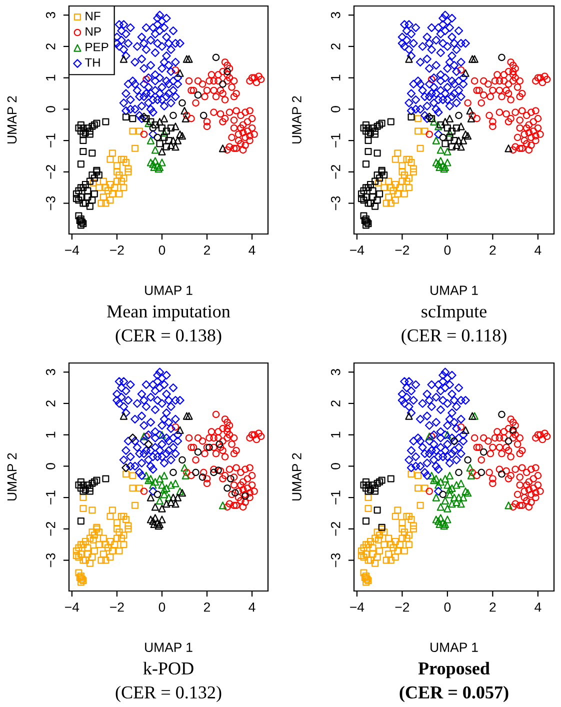 Image resolution: width=561 pixels, height=707 pixels. Describe the element at coordinates (93, 16) in the screenshot. I see `legend-label: NF` at that location.